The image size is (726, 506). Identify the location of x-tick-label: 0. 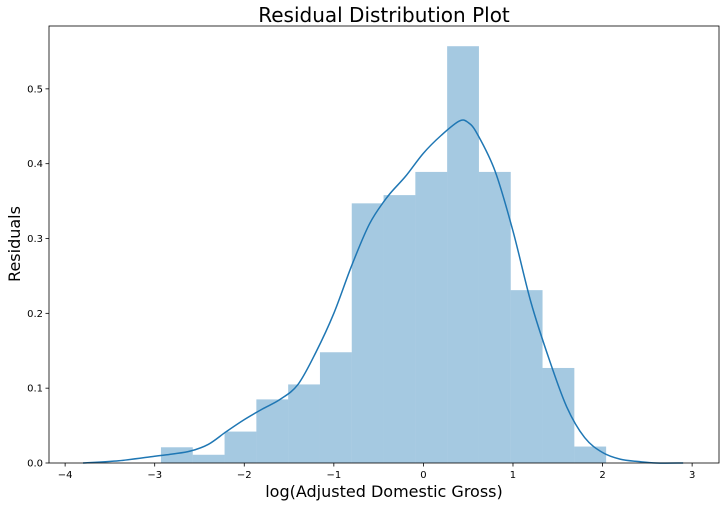
(423, 475).